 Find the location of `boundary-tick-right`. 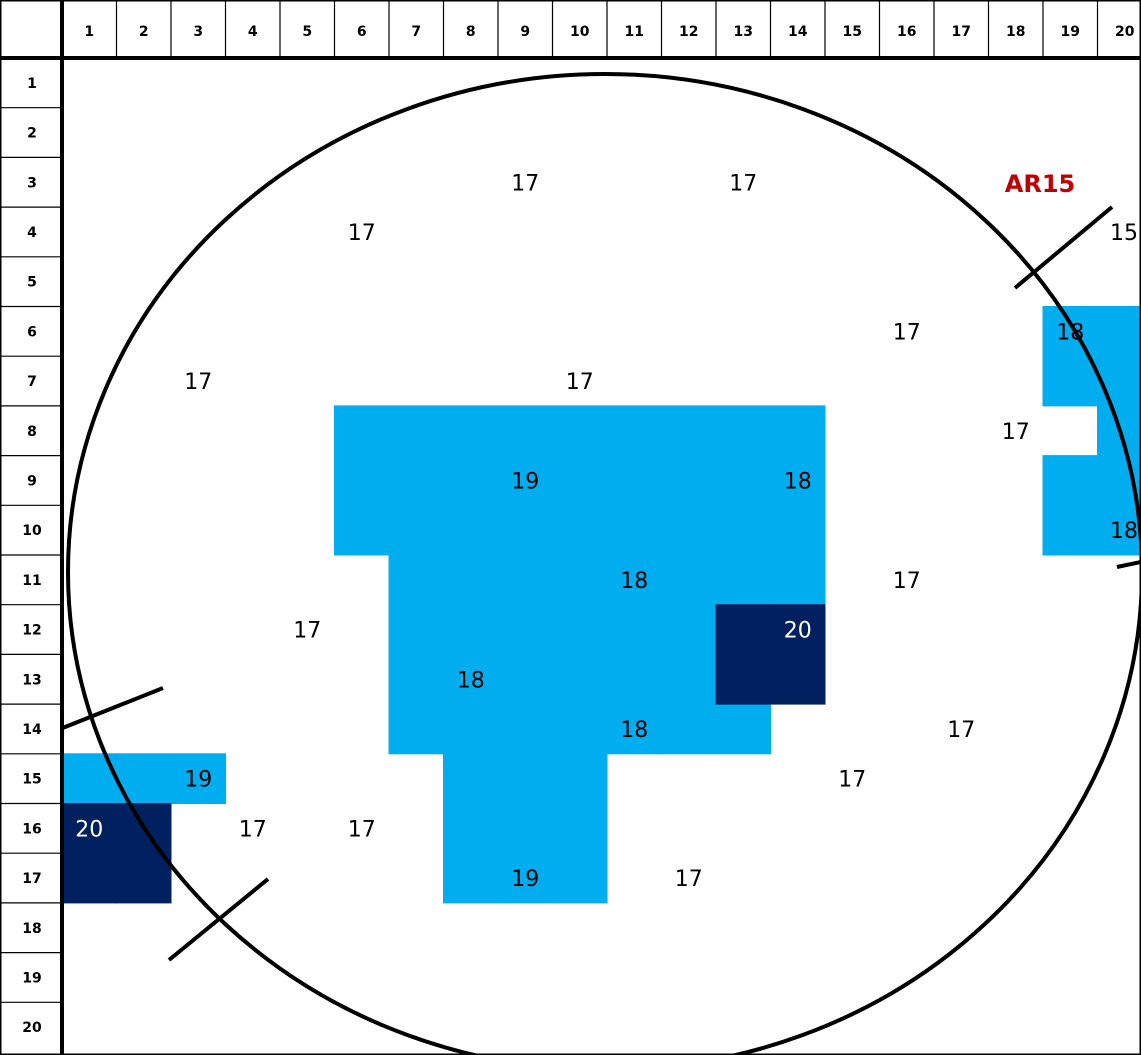

boundary-tick-right is located at coordinates (1128, 564).